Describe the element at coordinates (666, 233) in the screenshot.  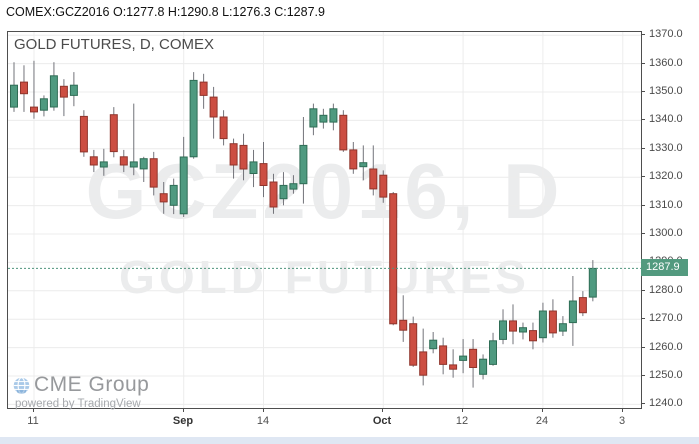
I see `price-axis-label: 1300.0` at that location.